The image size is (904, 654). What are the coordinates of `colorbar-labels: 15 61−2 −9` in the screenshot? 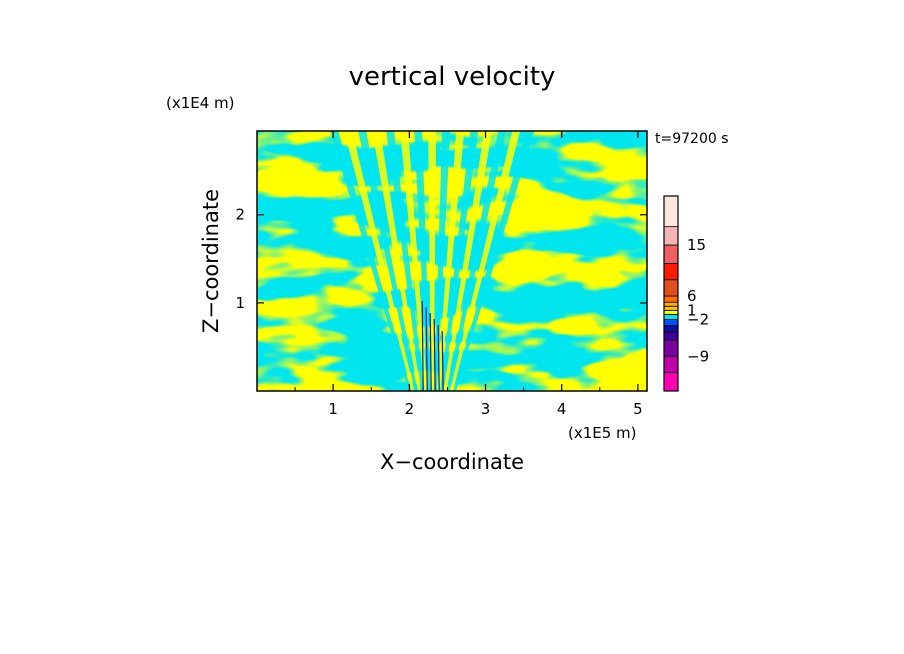 It's located at (698, 300).